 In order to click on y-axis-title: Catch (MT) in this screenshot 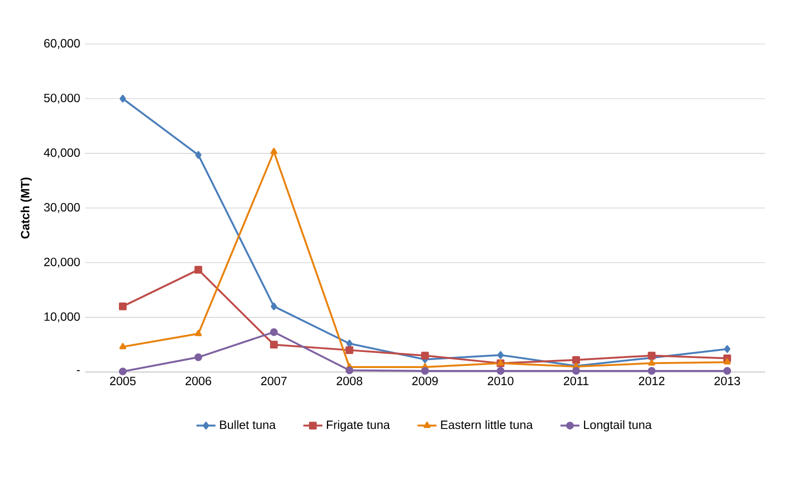, I will do `click(26, 208)`.